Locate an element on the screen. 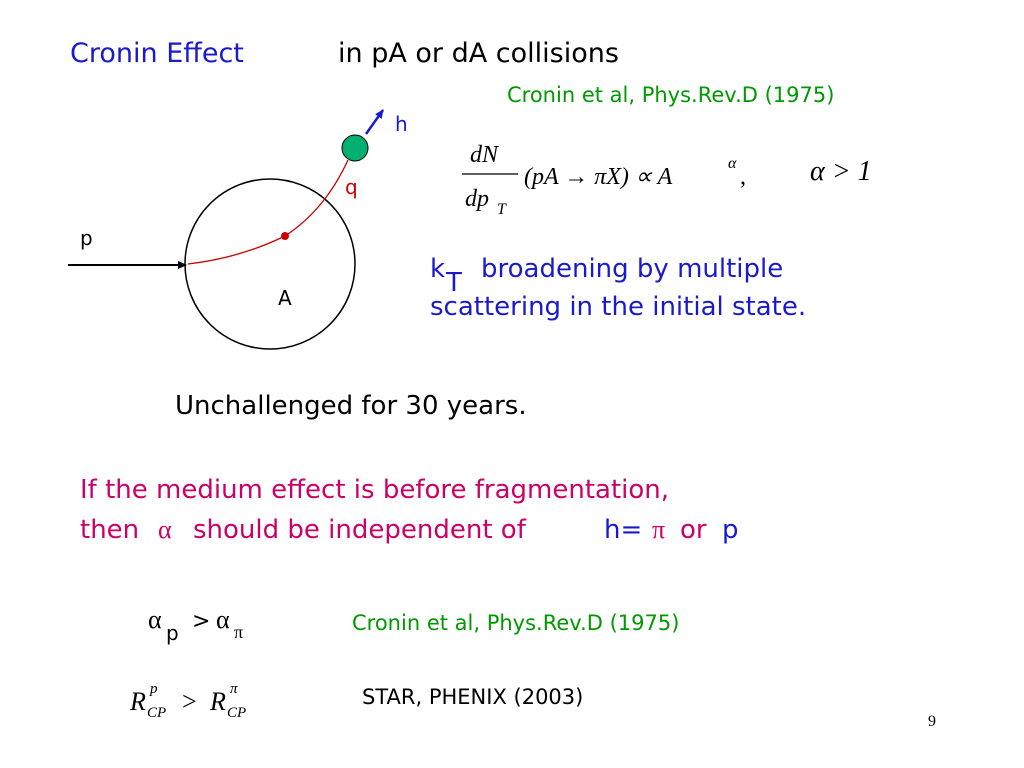  nucleus-label: A is located at coordinates (285, 298).